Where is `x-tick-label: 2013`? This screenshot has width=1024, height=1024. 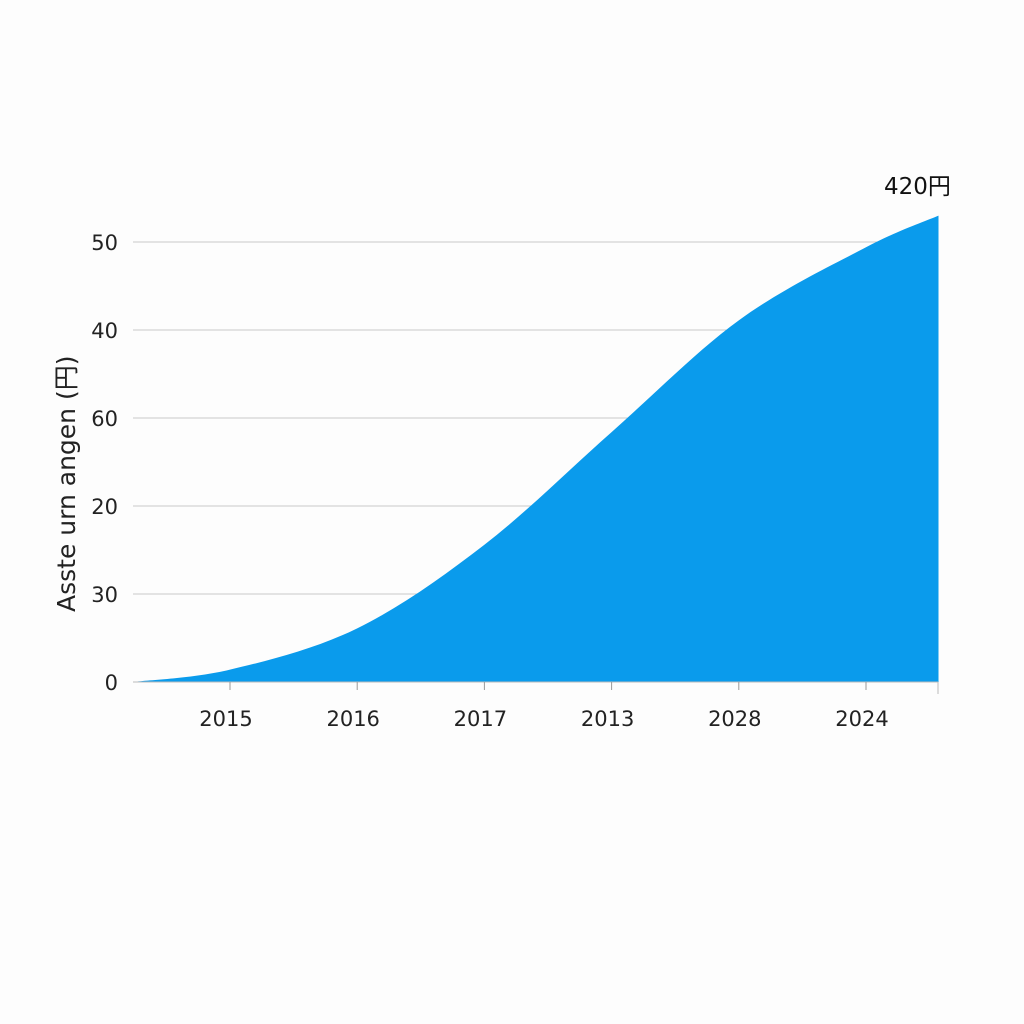 x-tick-label: 2013 is located at coordinates (607, 719).